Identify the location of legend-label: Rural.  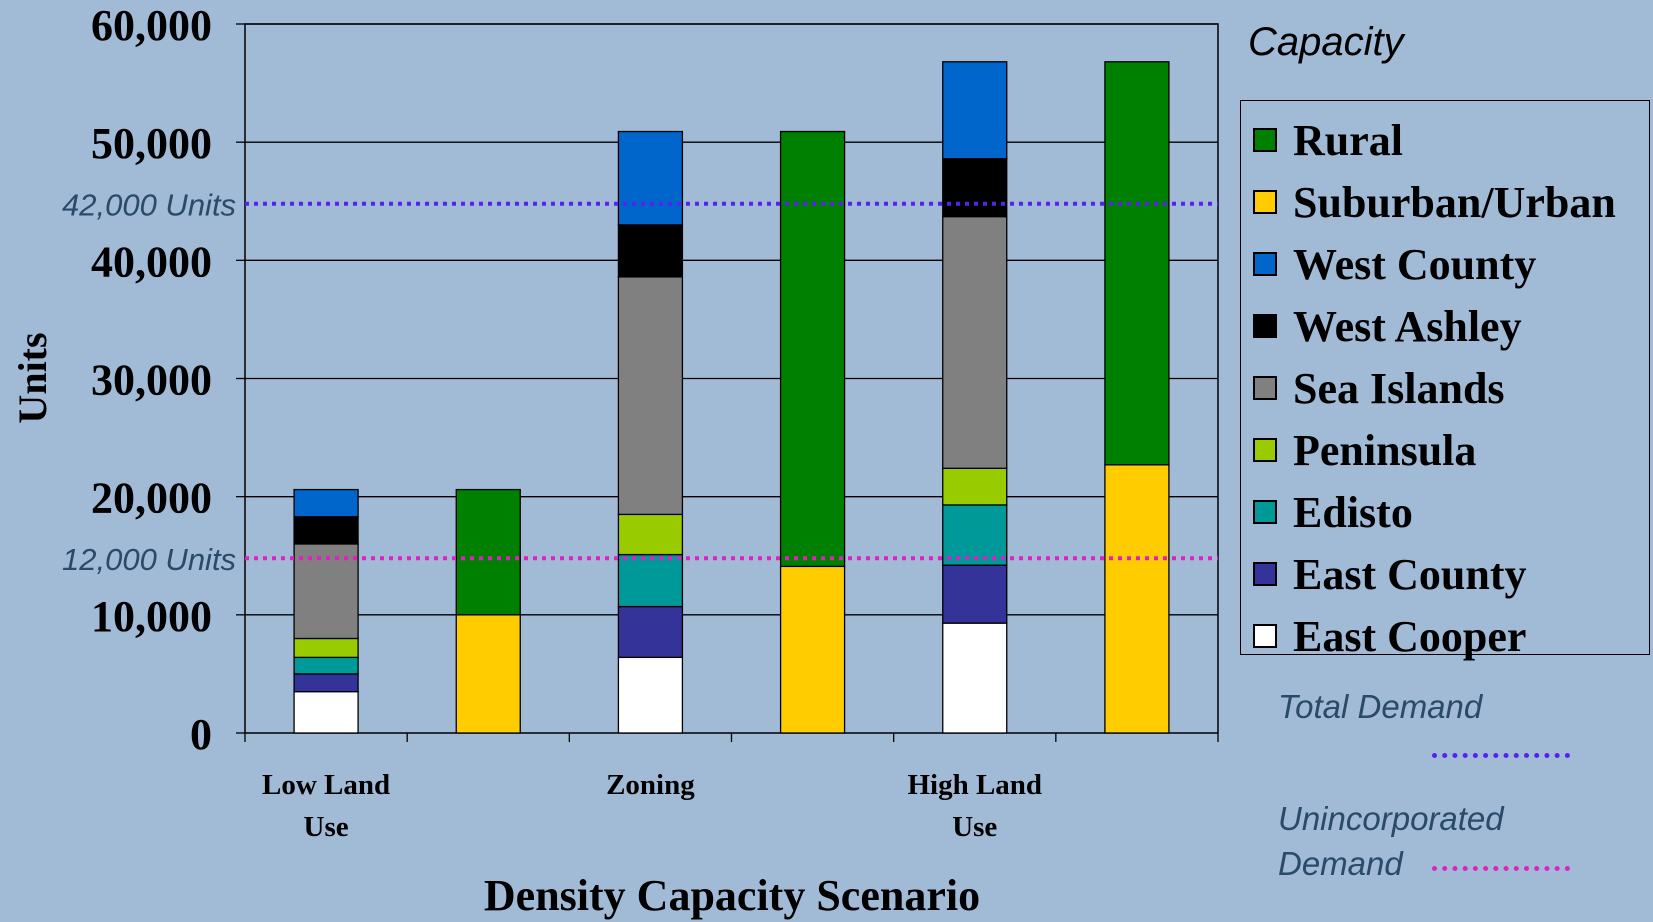
(1348, 140).